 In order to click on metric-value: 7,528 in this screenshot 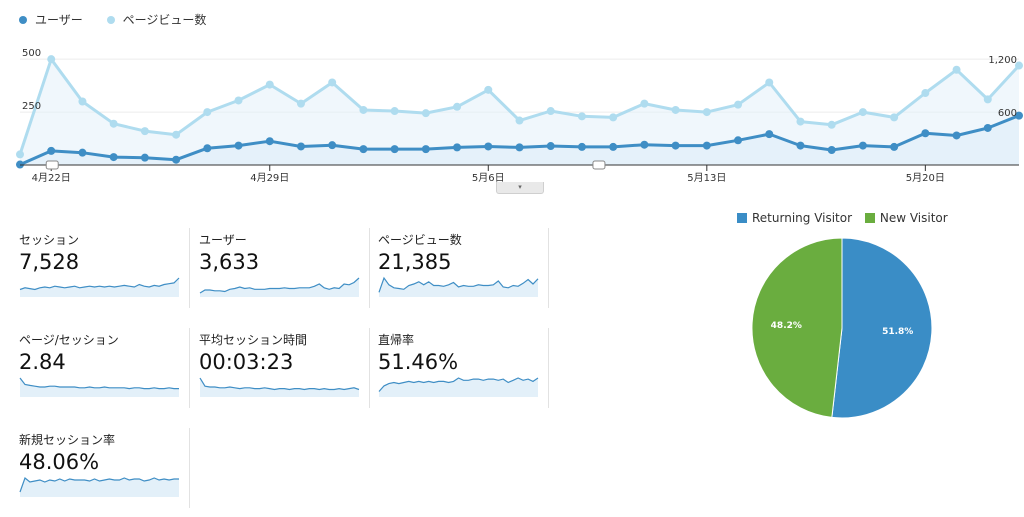, I will do `click(49, 262)`.